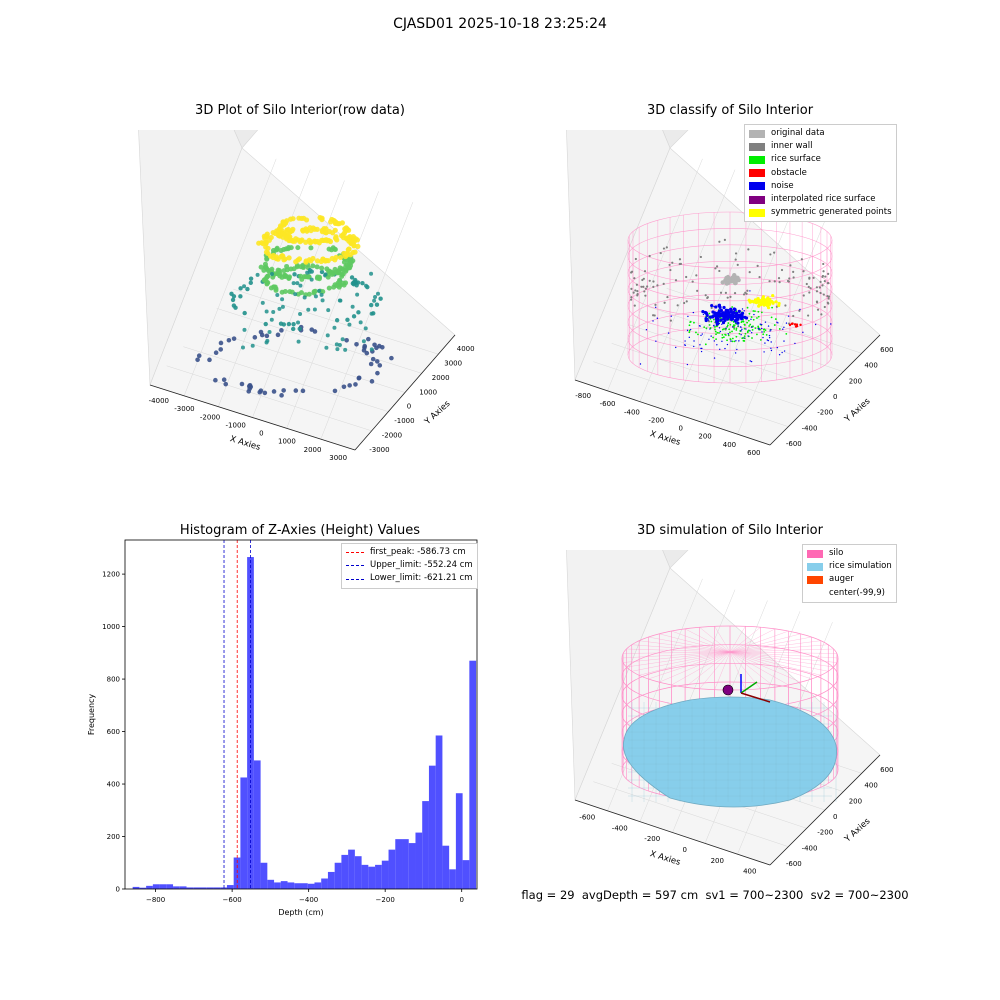 Image resolution: width=1000 pixels, height=1000 pixels. Describe the element at coordinates (789, 172) in the screenshot. I see `legend-label: obstacle` at that location.